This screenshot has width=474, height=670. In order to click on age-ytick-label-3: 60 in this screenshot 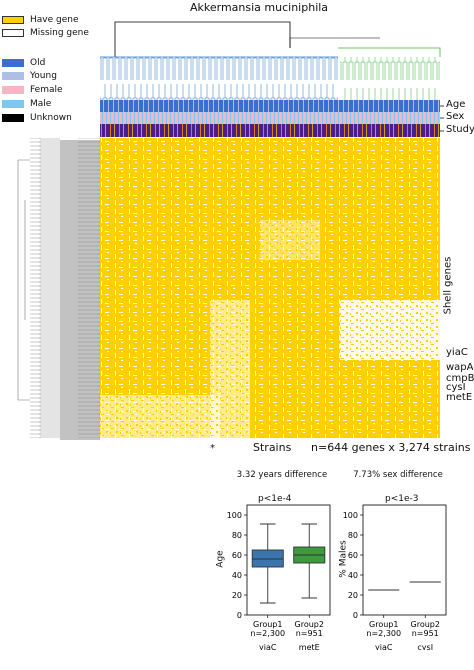, I will do `click(237, 555)`.